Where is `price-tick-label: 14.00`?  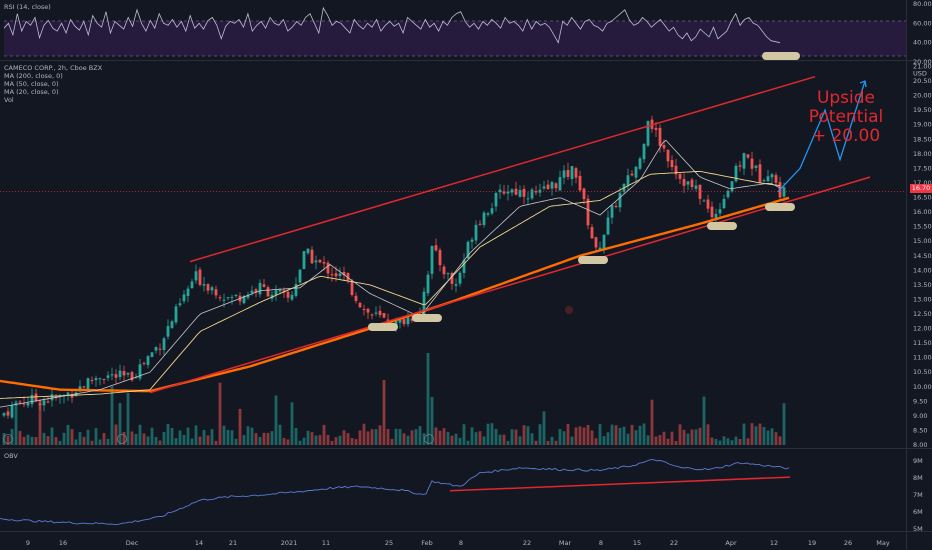 price-tick-label: 14.00 is located at coordinates (922, 270).